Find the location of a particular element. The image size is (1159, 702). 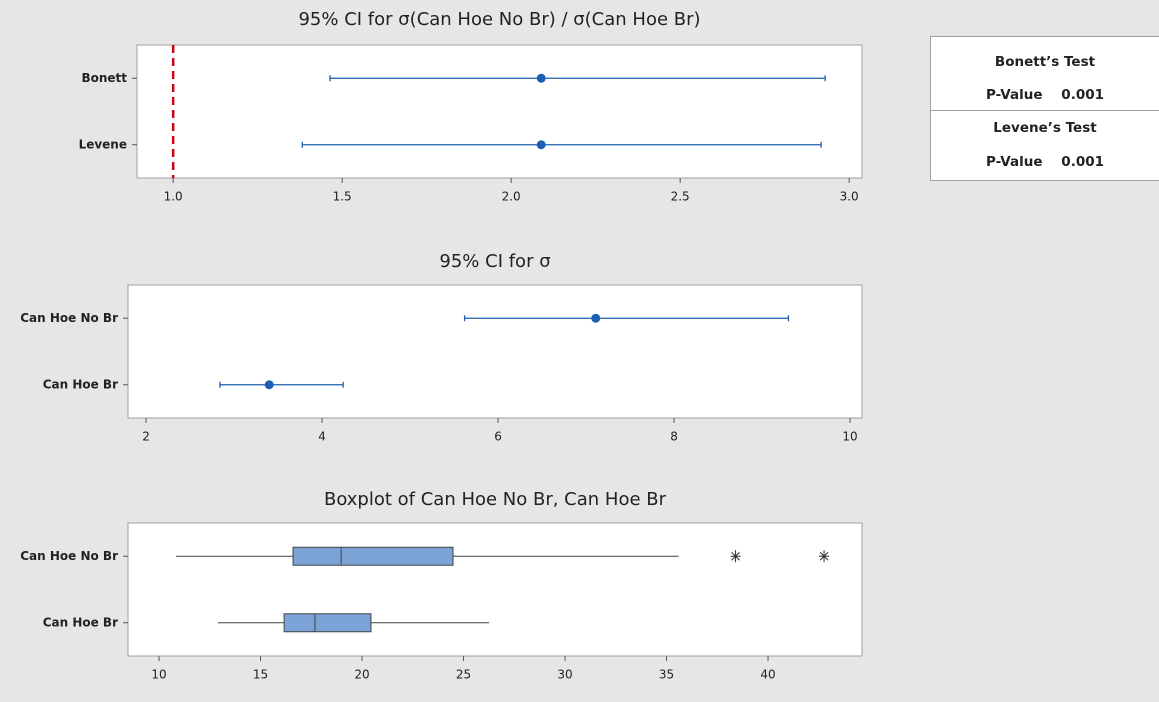

x-tick-label: 2.5 is located at coordinates (680, 197).